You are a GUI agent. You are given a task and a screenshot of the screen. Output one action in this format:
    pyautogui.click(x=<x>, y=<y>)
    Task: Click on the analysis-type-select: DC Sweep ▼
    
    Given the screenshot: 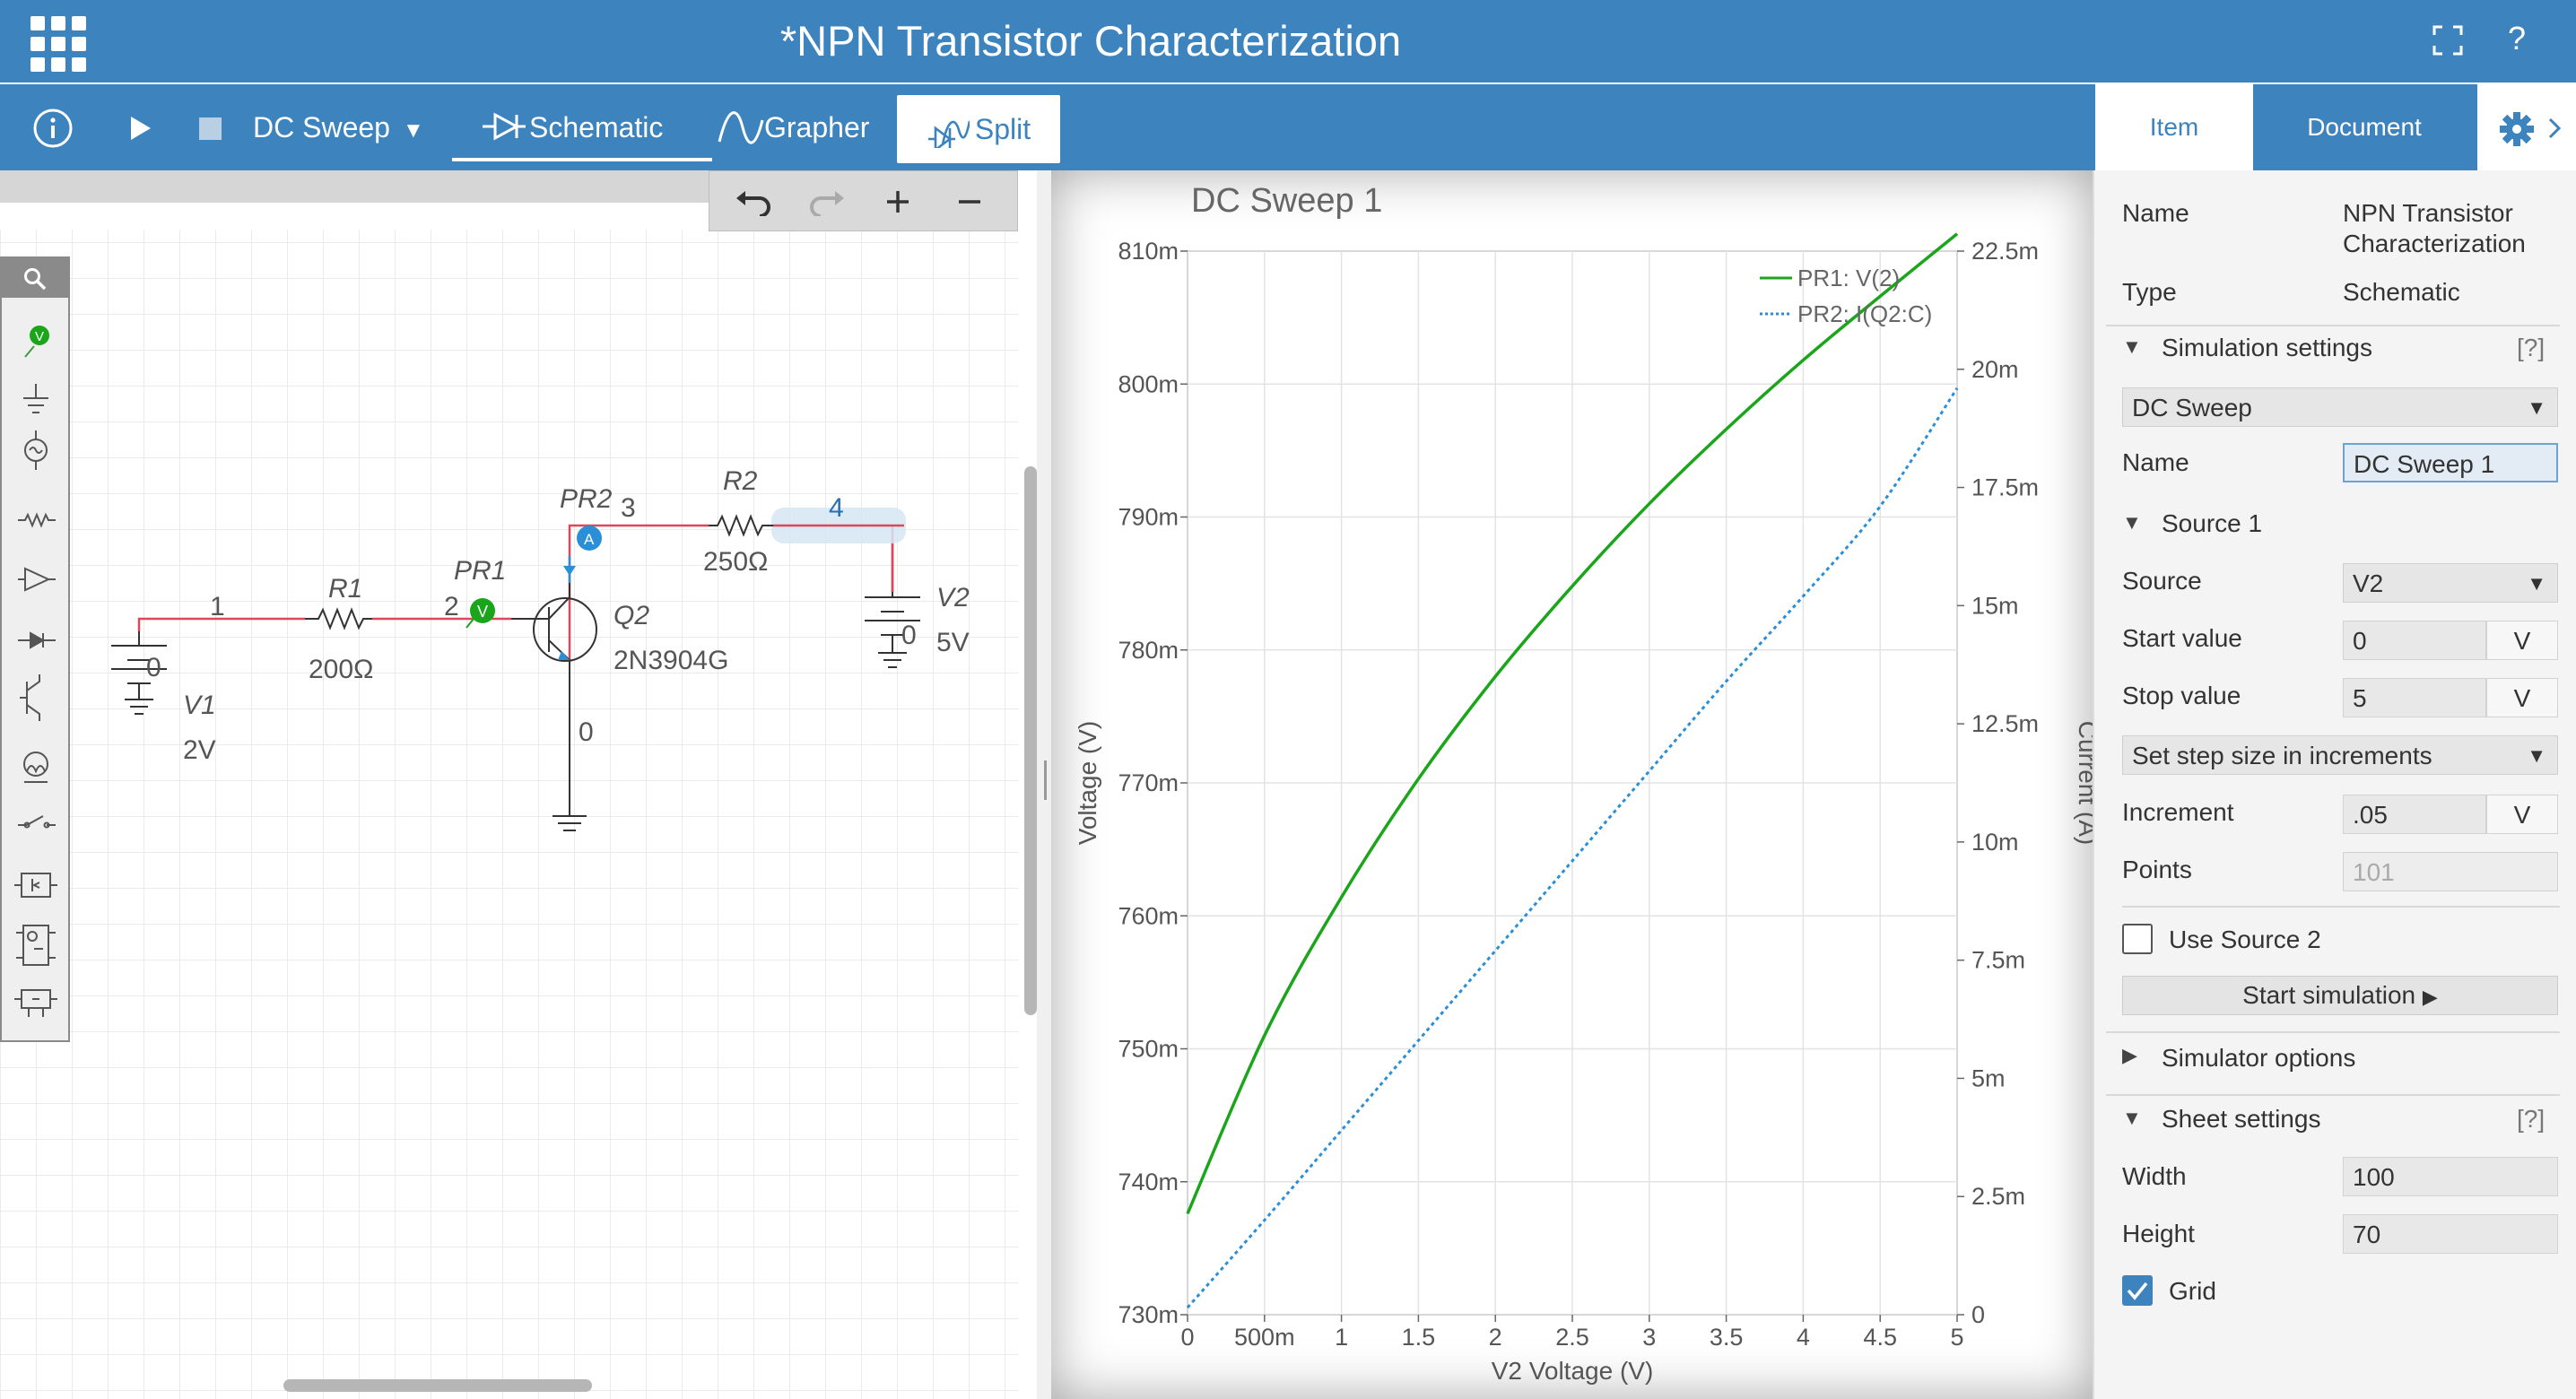 What is the action you would take?
    pyautogui.click(x=2340, y=407)
    